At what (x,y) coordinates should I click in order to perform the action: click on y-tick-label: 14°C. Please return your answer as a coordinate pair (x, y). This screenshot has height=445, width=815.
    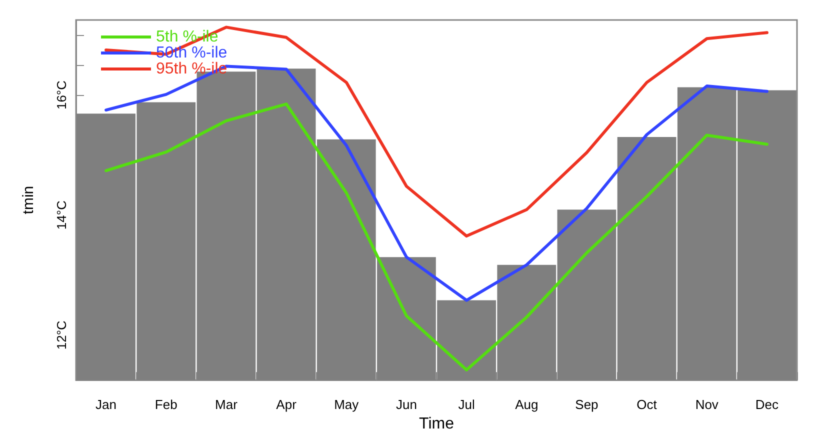
    Looking at the image, I should click on (61, 215).